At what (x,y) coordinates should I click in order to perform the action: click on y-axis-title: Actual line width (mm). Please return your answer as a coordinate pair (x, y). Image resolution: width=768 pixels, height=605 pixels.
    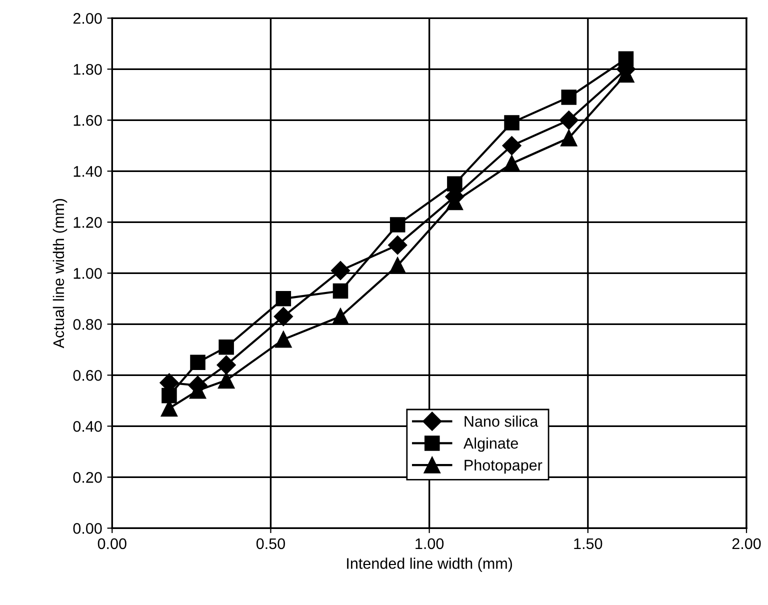
    Looking at the image, I should click on (60, 273).